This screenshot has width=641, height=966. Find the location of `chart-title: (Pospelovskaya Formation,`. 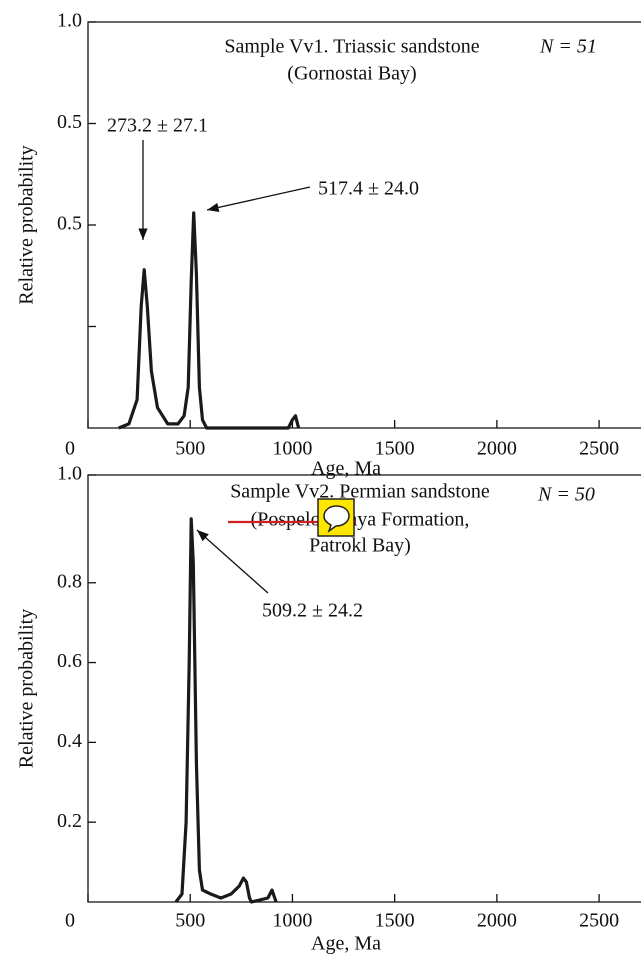

chart-title: (Pospelovskaya Formation, is located at coordinates (360, 520).